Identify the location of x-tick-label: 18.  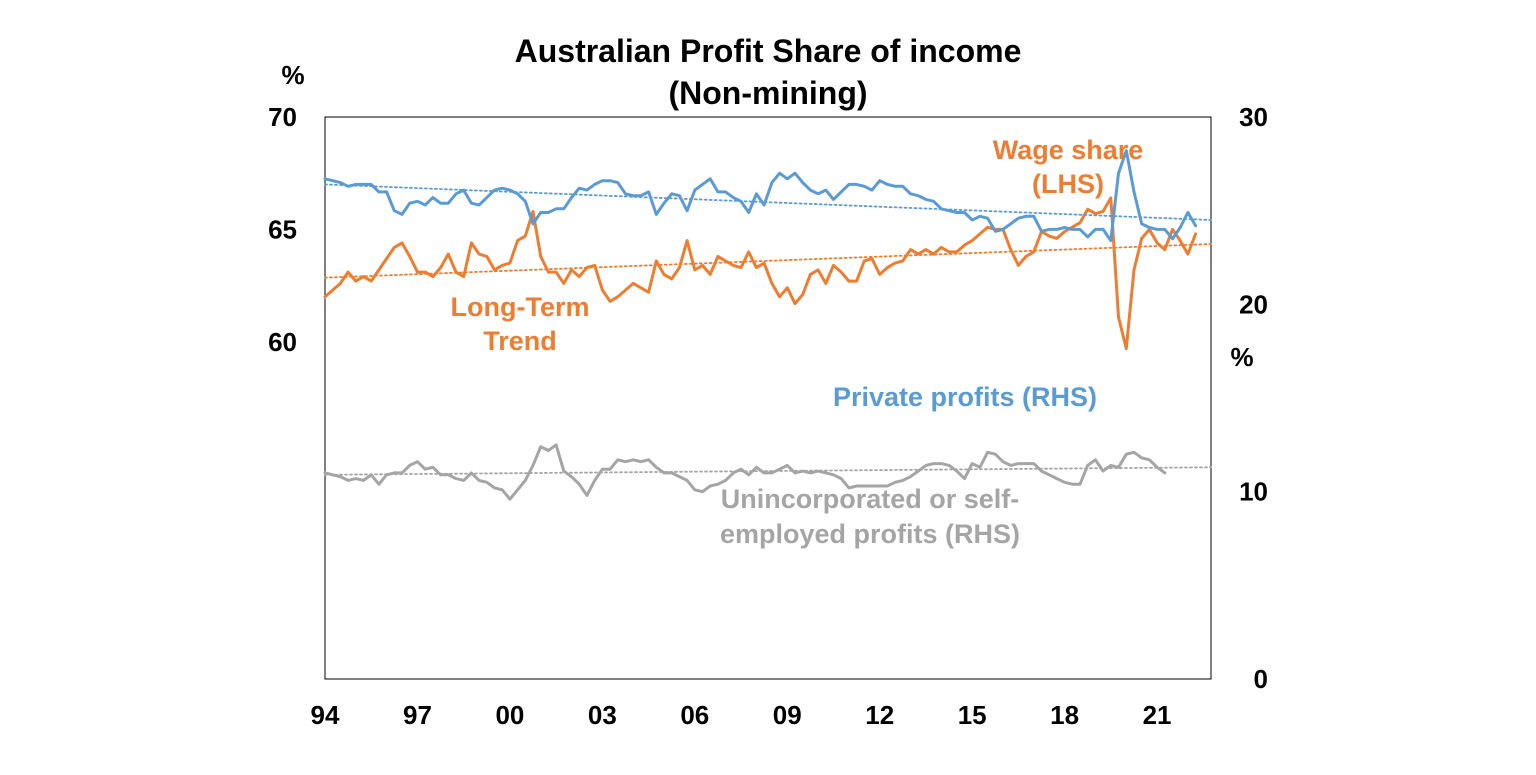
(1064, 715).